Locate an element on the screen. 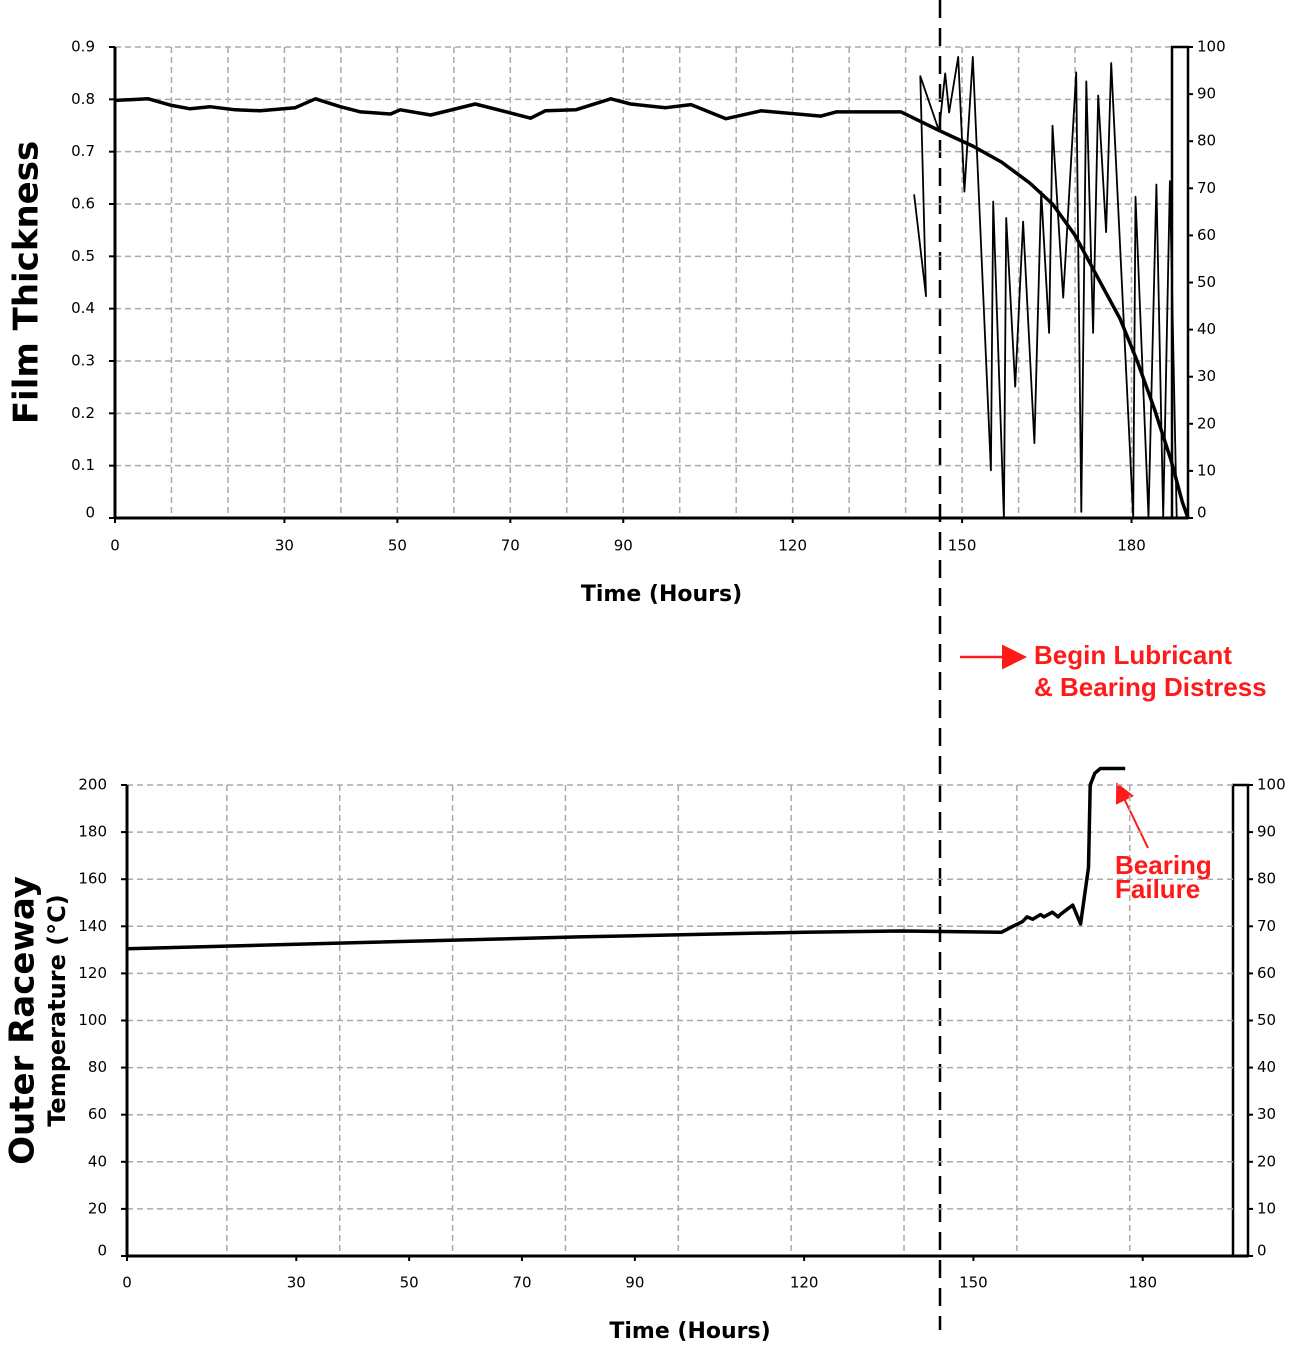  y-tick-label: 40 is located at coordinates (97, 1161).